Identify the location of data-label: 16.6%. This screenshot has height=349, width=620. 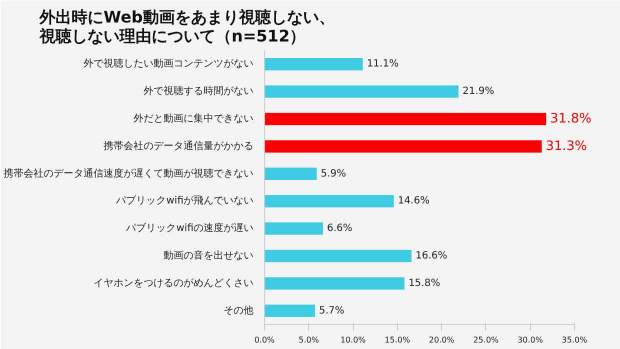
(432, 256).